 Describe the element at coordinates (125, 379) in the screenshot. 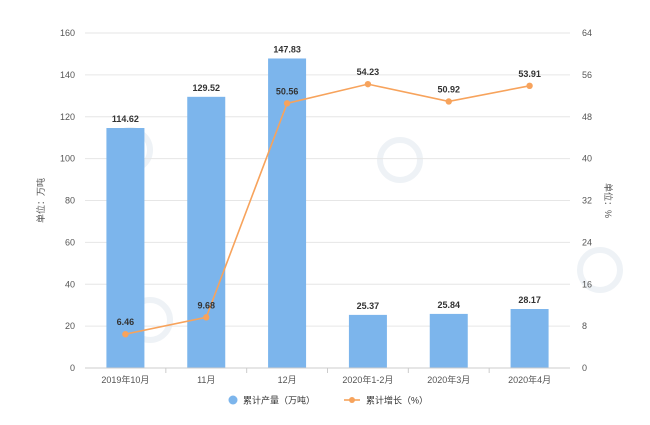

I see `x-tick-label: 2019年10月` at that location.